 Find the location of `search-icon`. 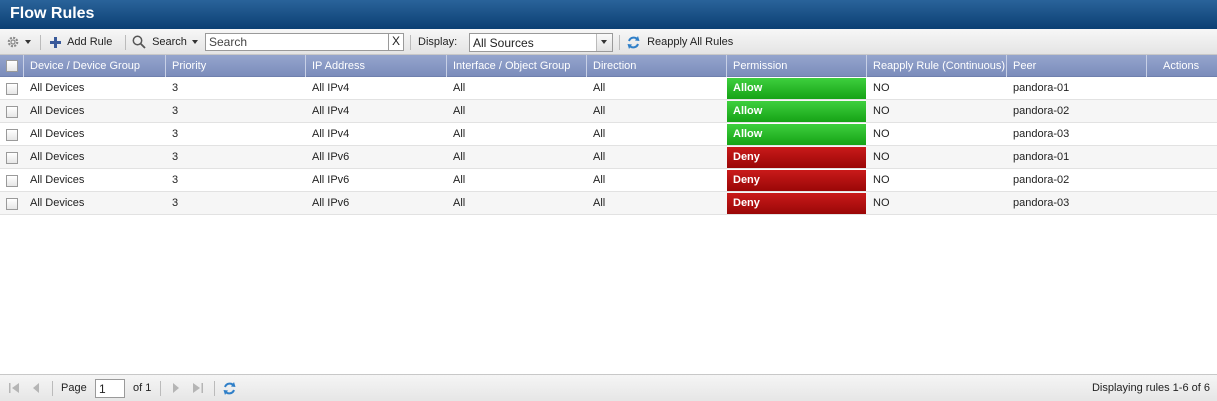

search-icon is located at coordinates (139, 42).